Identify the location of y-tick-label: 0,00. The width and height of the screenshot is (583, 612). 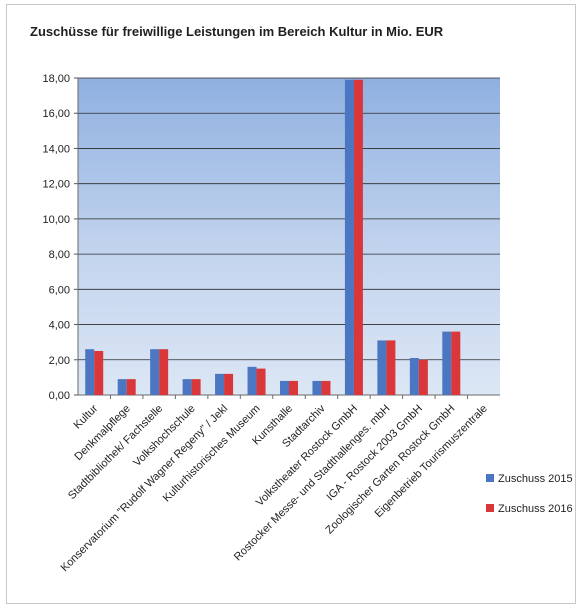
(59, 396).